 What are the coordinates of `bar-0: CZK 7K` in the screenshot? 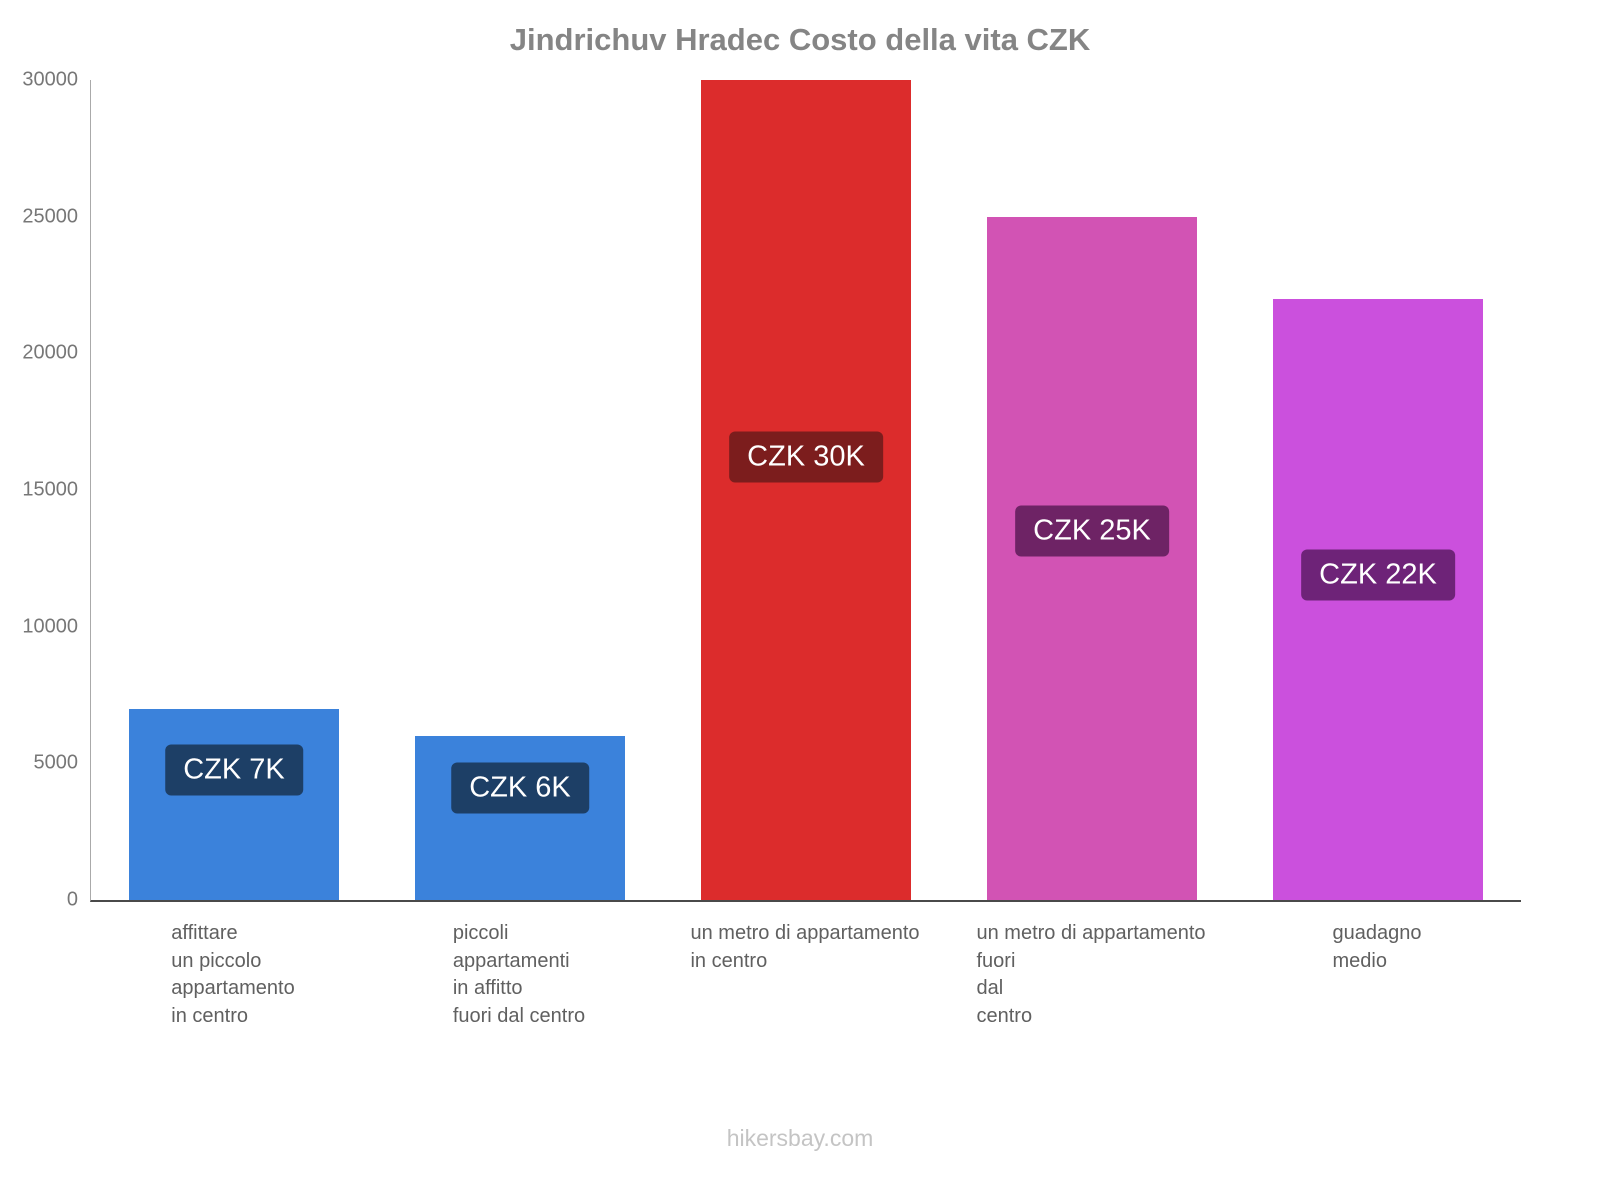 It's located at (234, 804).